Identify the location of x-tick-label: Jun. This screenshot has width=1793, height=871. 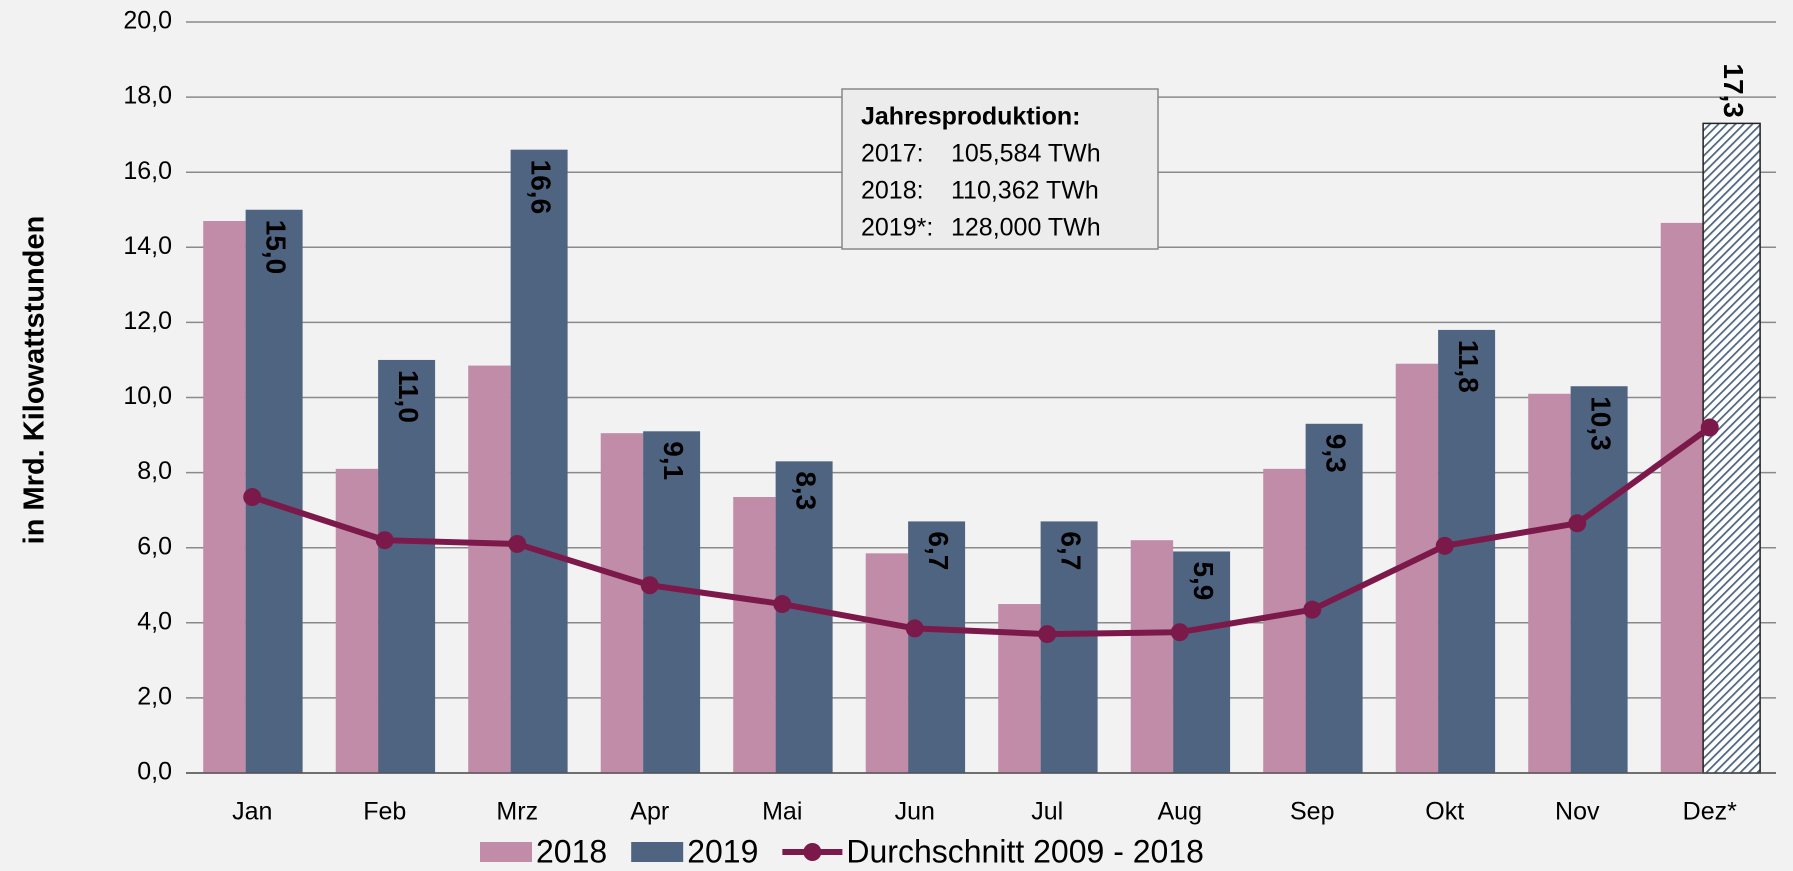
(915, 812).